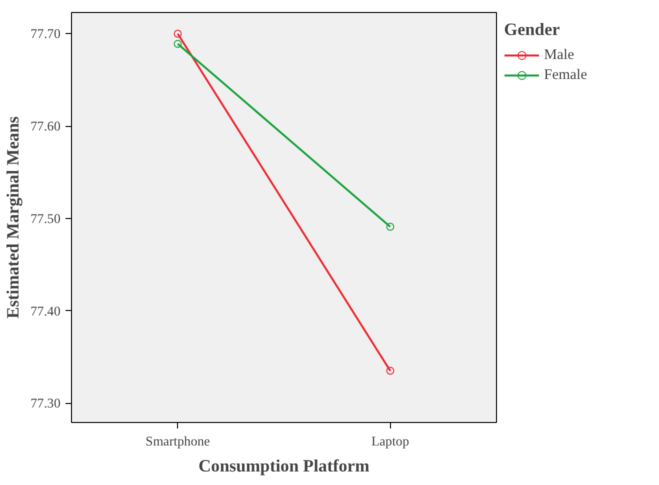 The height and width of the screenshot is (485, 659). I want to click on x-axis-title: Consumption Platform, so click(284, 466).